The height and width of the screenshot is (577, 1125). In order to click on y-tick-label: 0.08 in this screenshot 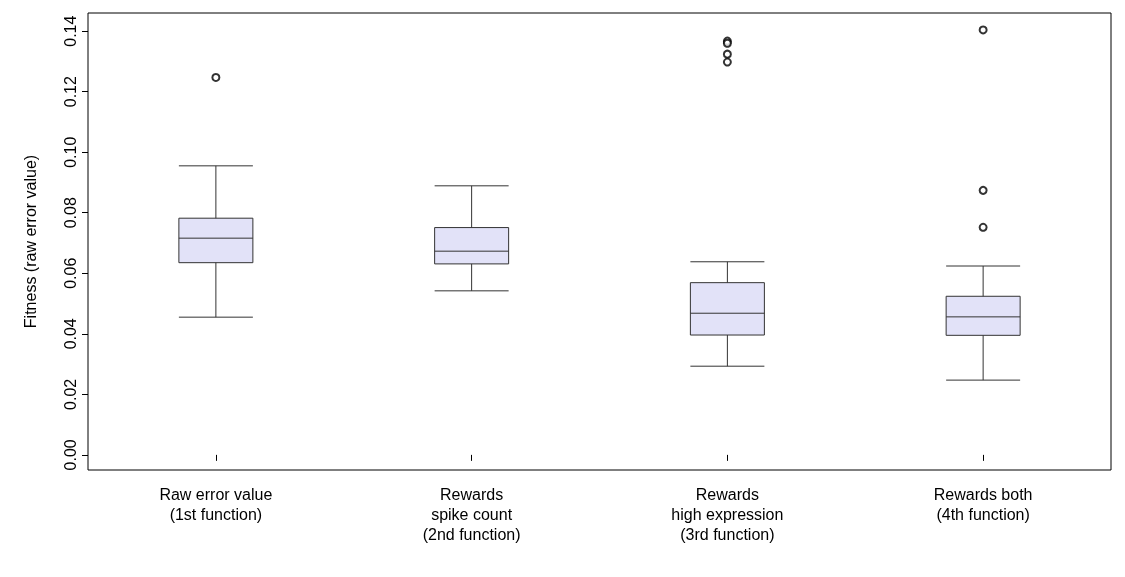, I will do `click(70, 213)`.